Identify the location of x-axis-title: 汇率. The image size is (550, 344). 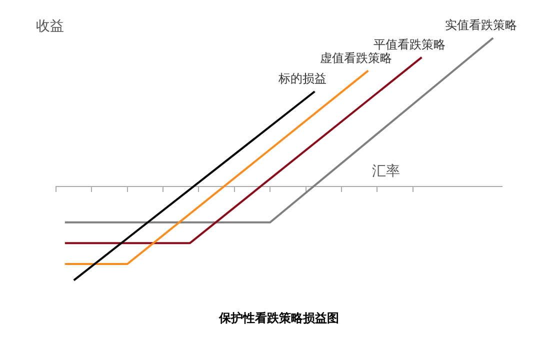
(386, 171).